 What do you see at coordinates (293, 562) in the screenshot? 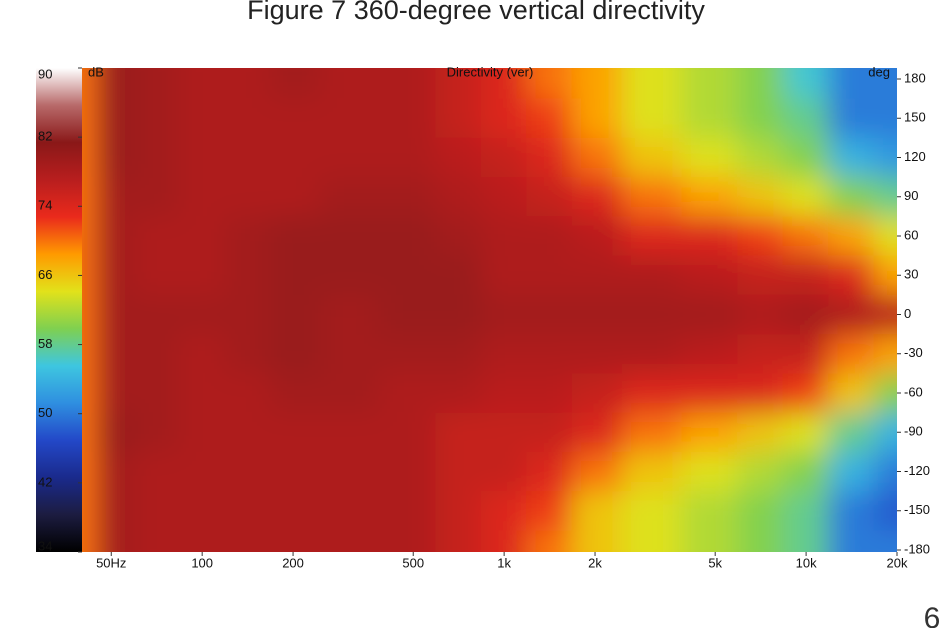
I see `x-tick-label: 200` at bounding box center [293, 562].